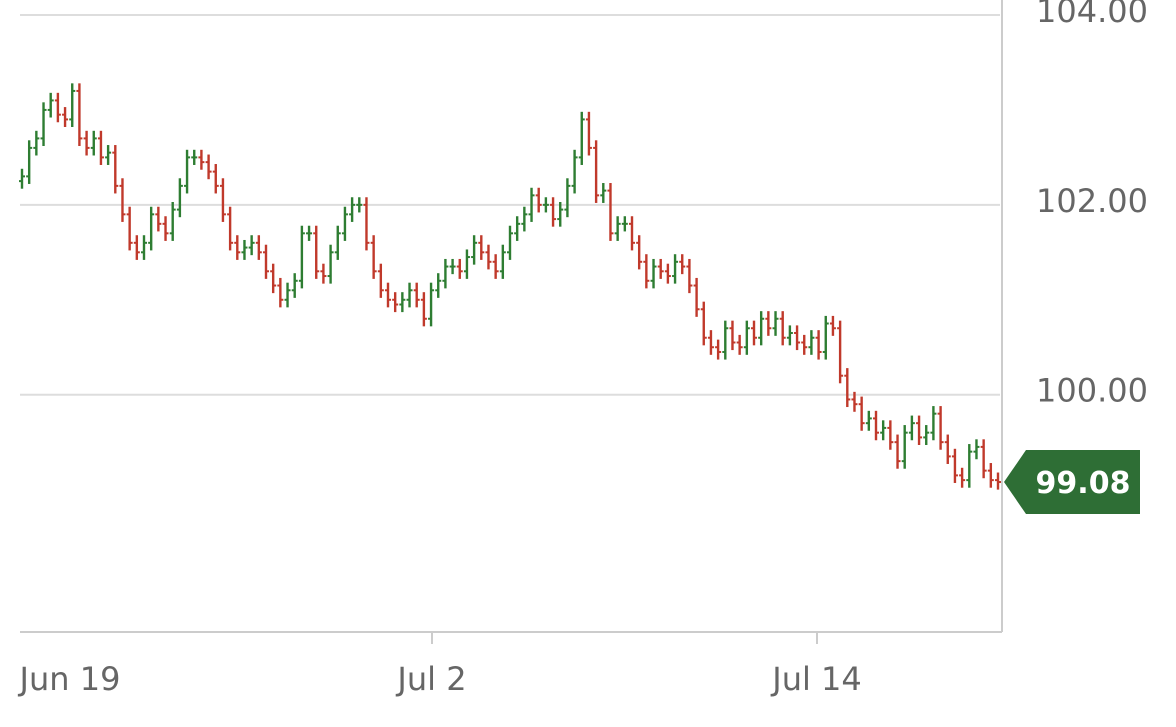 The width and height of the screenshot is (1176, 727). I want to click on price-tag-shape, so click(1072, 482).